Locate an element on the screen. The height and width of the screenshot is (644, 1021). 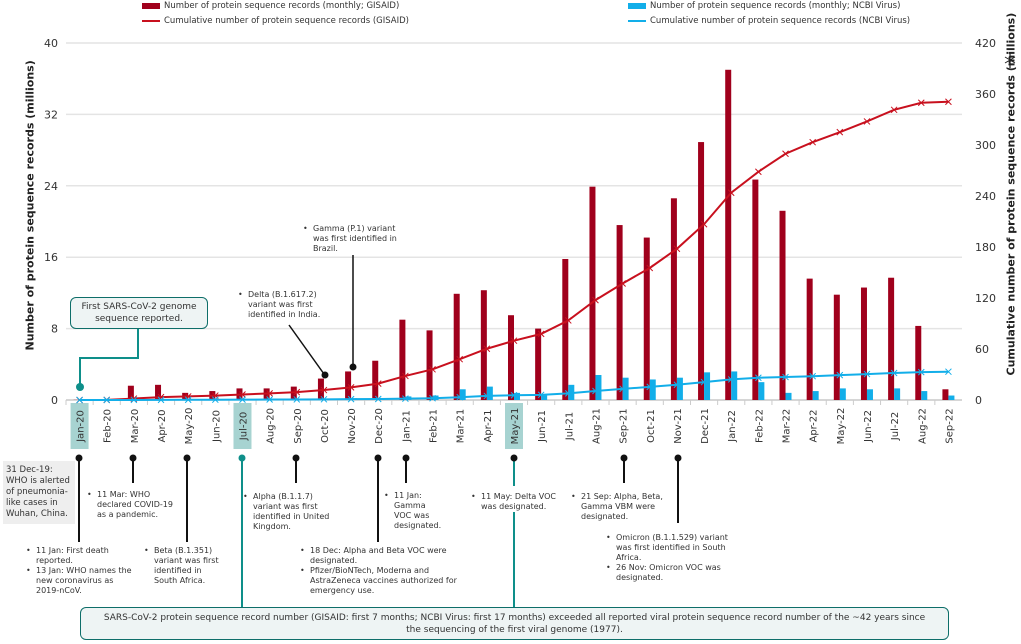
y2-tick-label: 120 is located at coordinates (985, 298).